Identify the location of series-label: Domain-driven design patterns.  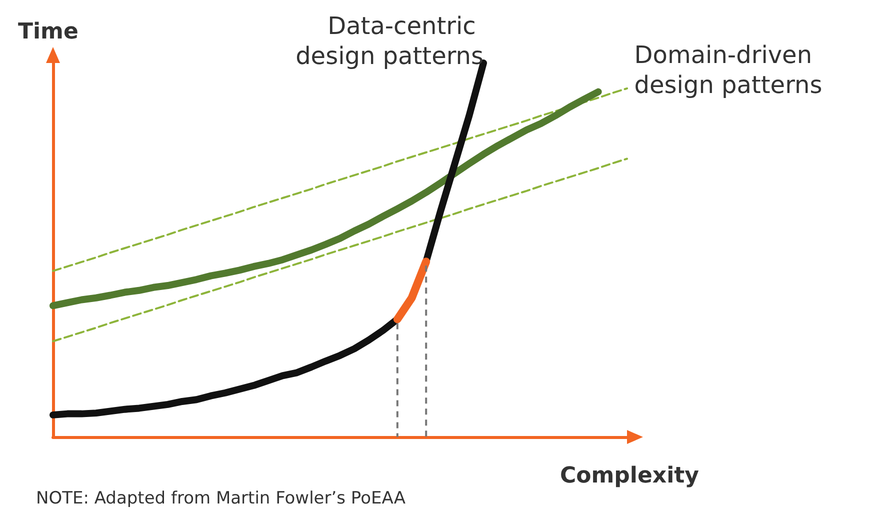
(728, 69).